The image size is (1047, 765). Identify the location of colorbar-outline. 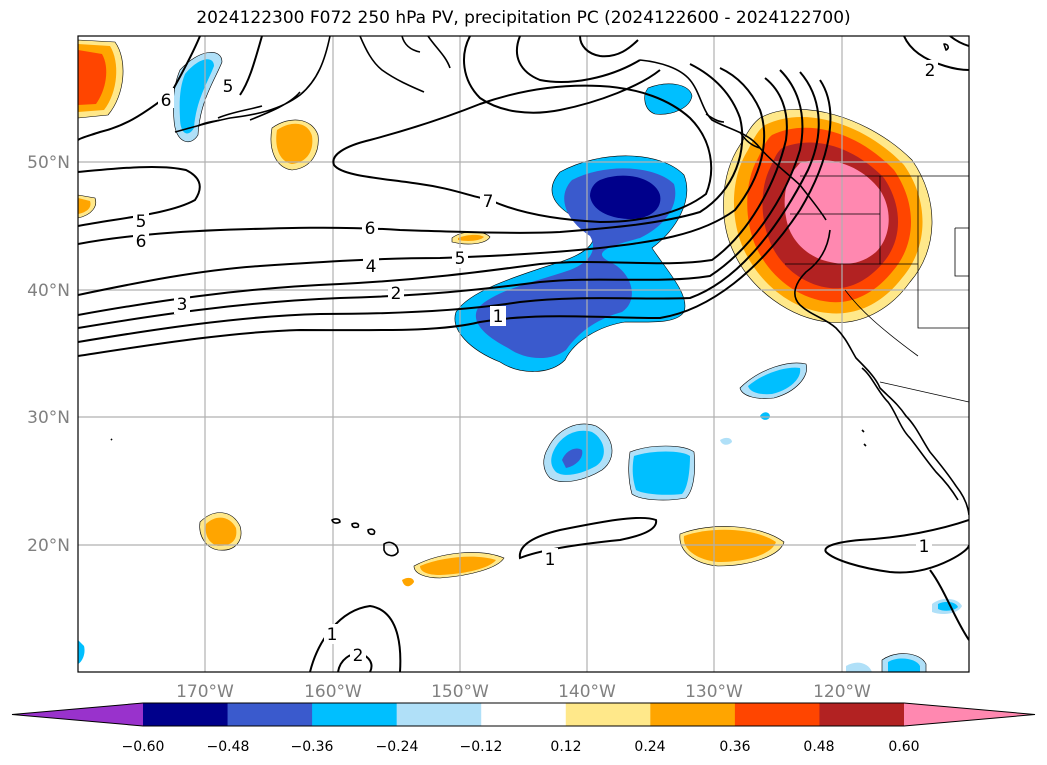
(523, 714).